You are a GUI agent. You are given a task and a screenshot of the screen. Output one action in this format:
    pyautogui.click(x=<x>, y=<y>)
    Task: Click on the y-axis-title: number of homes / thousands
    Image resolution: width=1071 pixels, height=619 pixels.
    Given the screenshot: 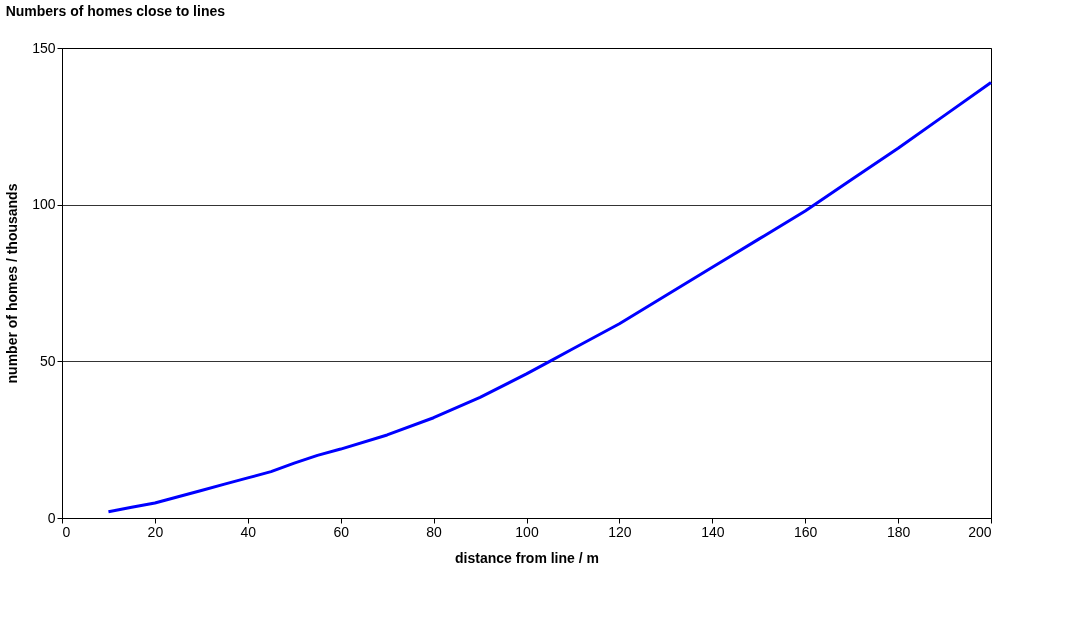 What is the action you would take?
    pyautogui.click(x=12, y=283)
    